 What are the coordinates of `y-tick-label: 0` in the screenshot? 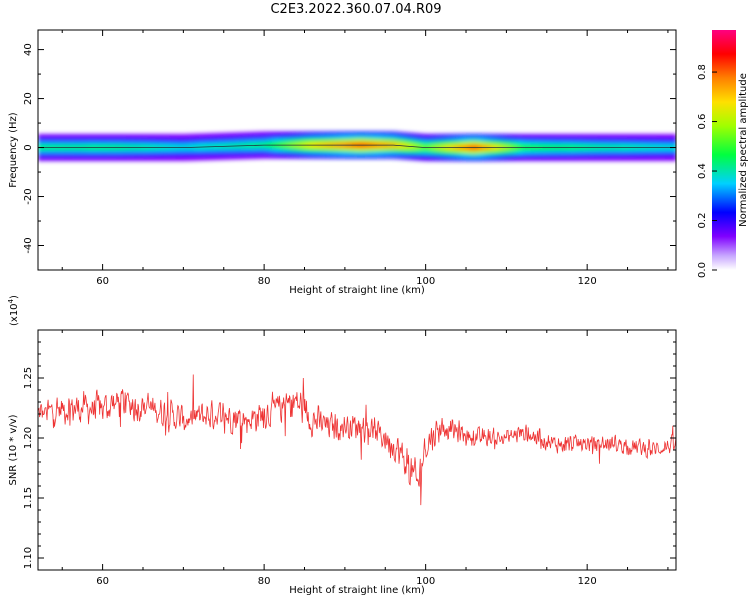 It's located at (28, 147).